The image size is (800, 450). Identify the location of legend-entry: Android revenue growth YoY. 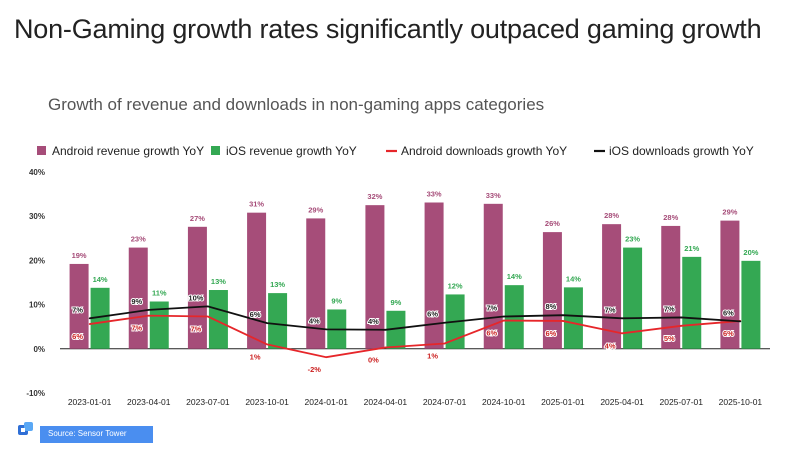
(128, 151).